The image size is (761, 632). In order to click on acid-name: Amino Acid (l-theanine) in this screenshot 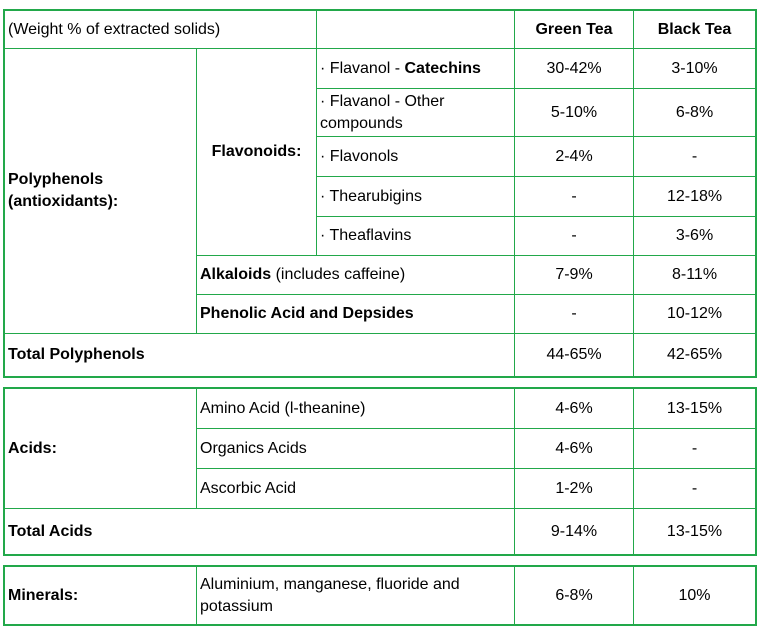, I will do `click(355, 408)`.